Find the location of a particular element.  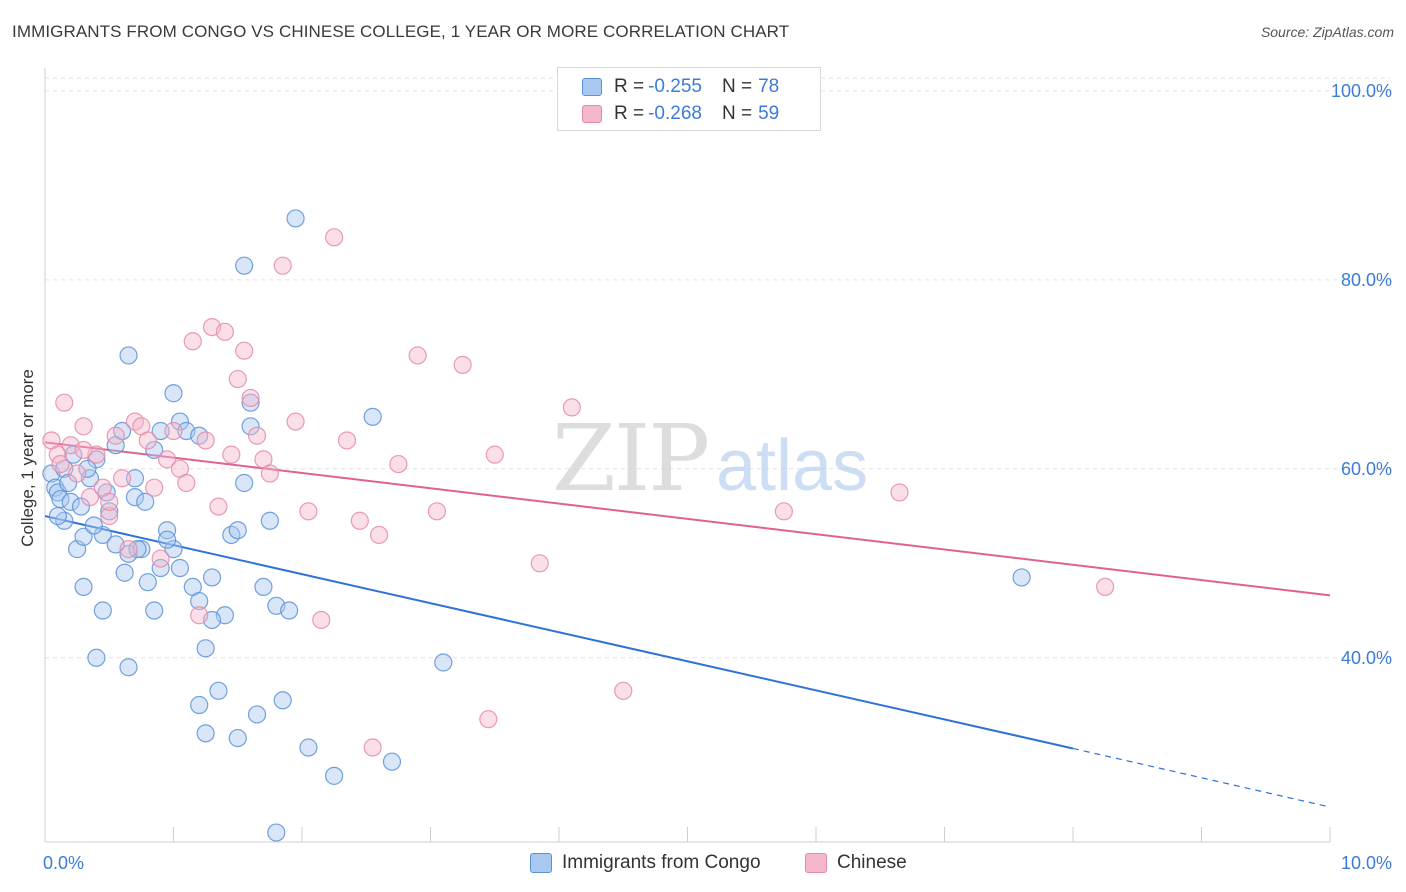

y-tick-label: 100.0% is located at coordinates (1361, 91).